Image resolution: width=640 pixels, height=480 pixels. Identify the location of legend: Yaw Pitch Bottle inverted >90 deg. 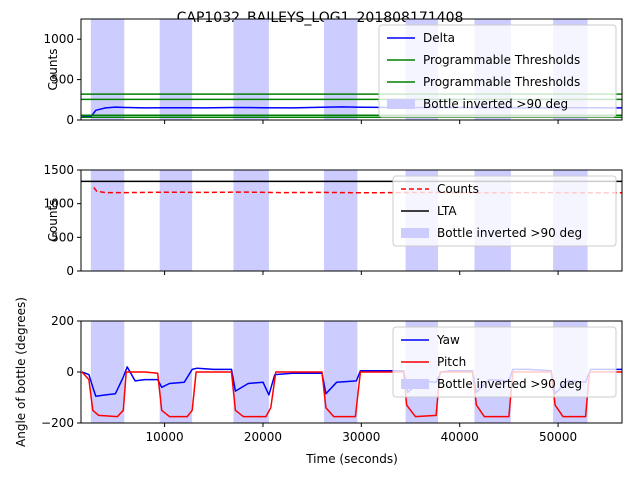
(504, 362).